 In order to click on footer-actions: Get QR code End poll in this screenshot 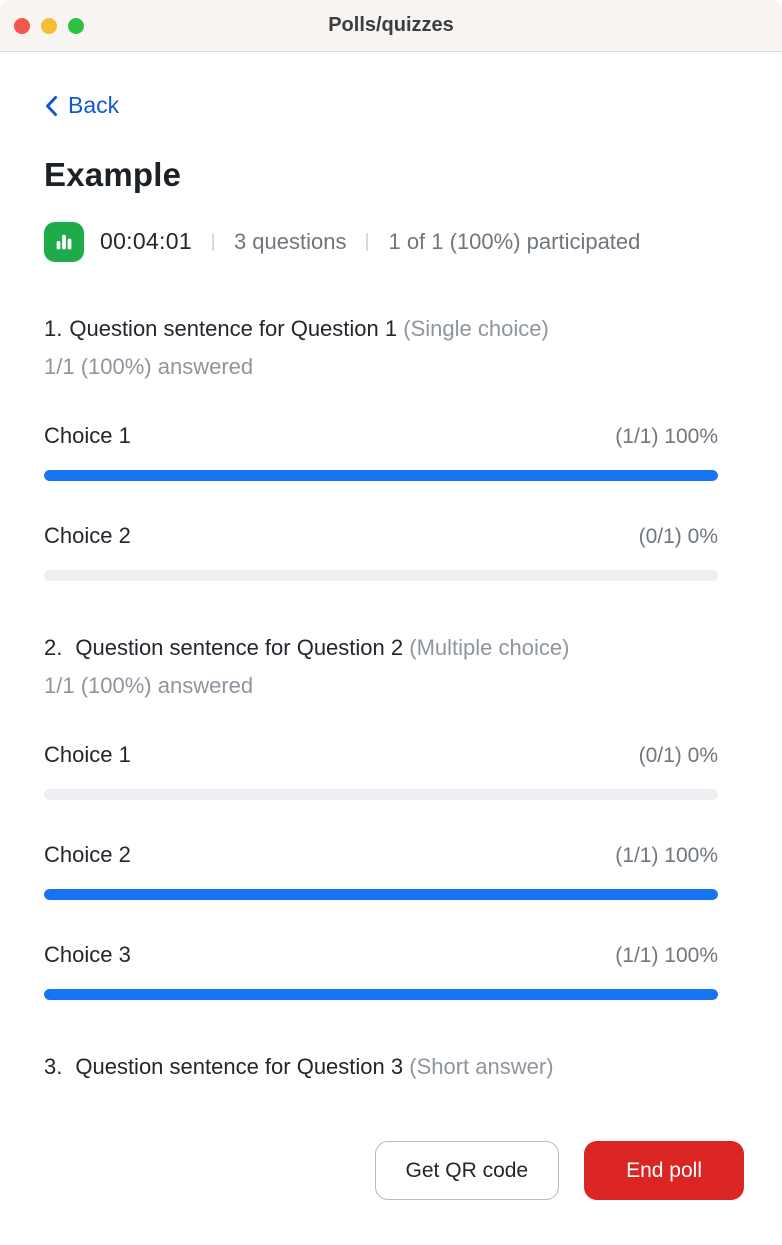, I will do `click(391, 1170)`.